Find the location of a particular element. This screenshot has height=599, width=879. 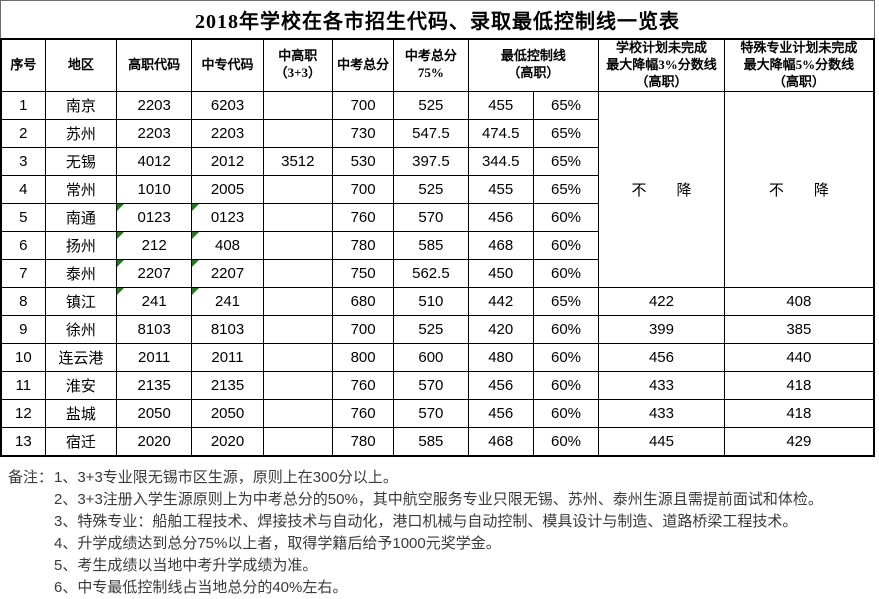

cell-secondary-code: 2011 is located at coordinates (227, 357).